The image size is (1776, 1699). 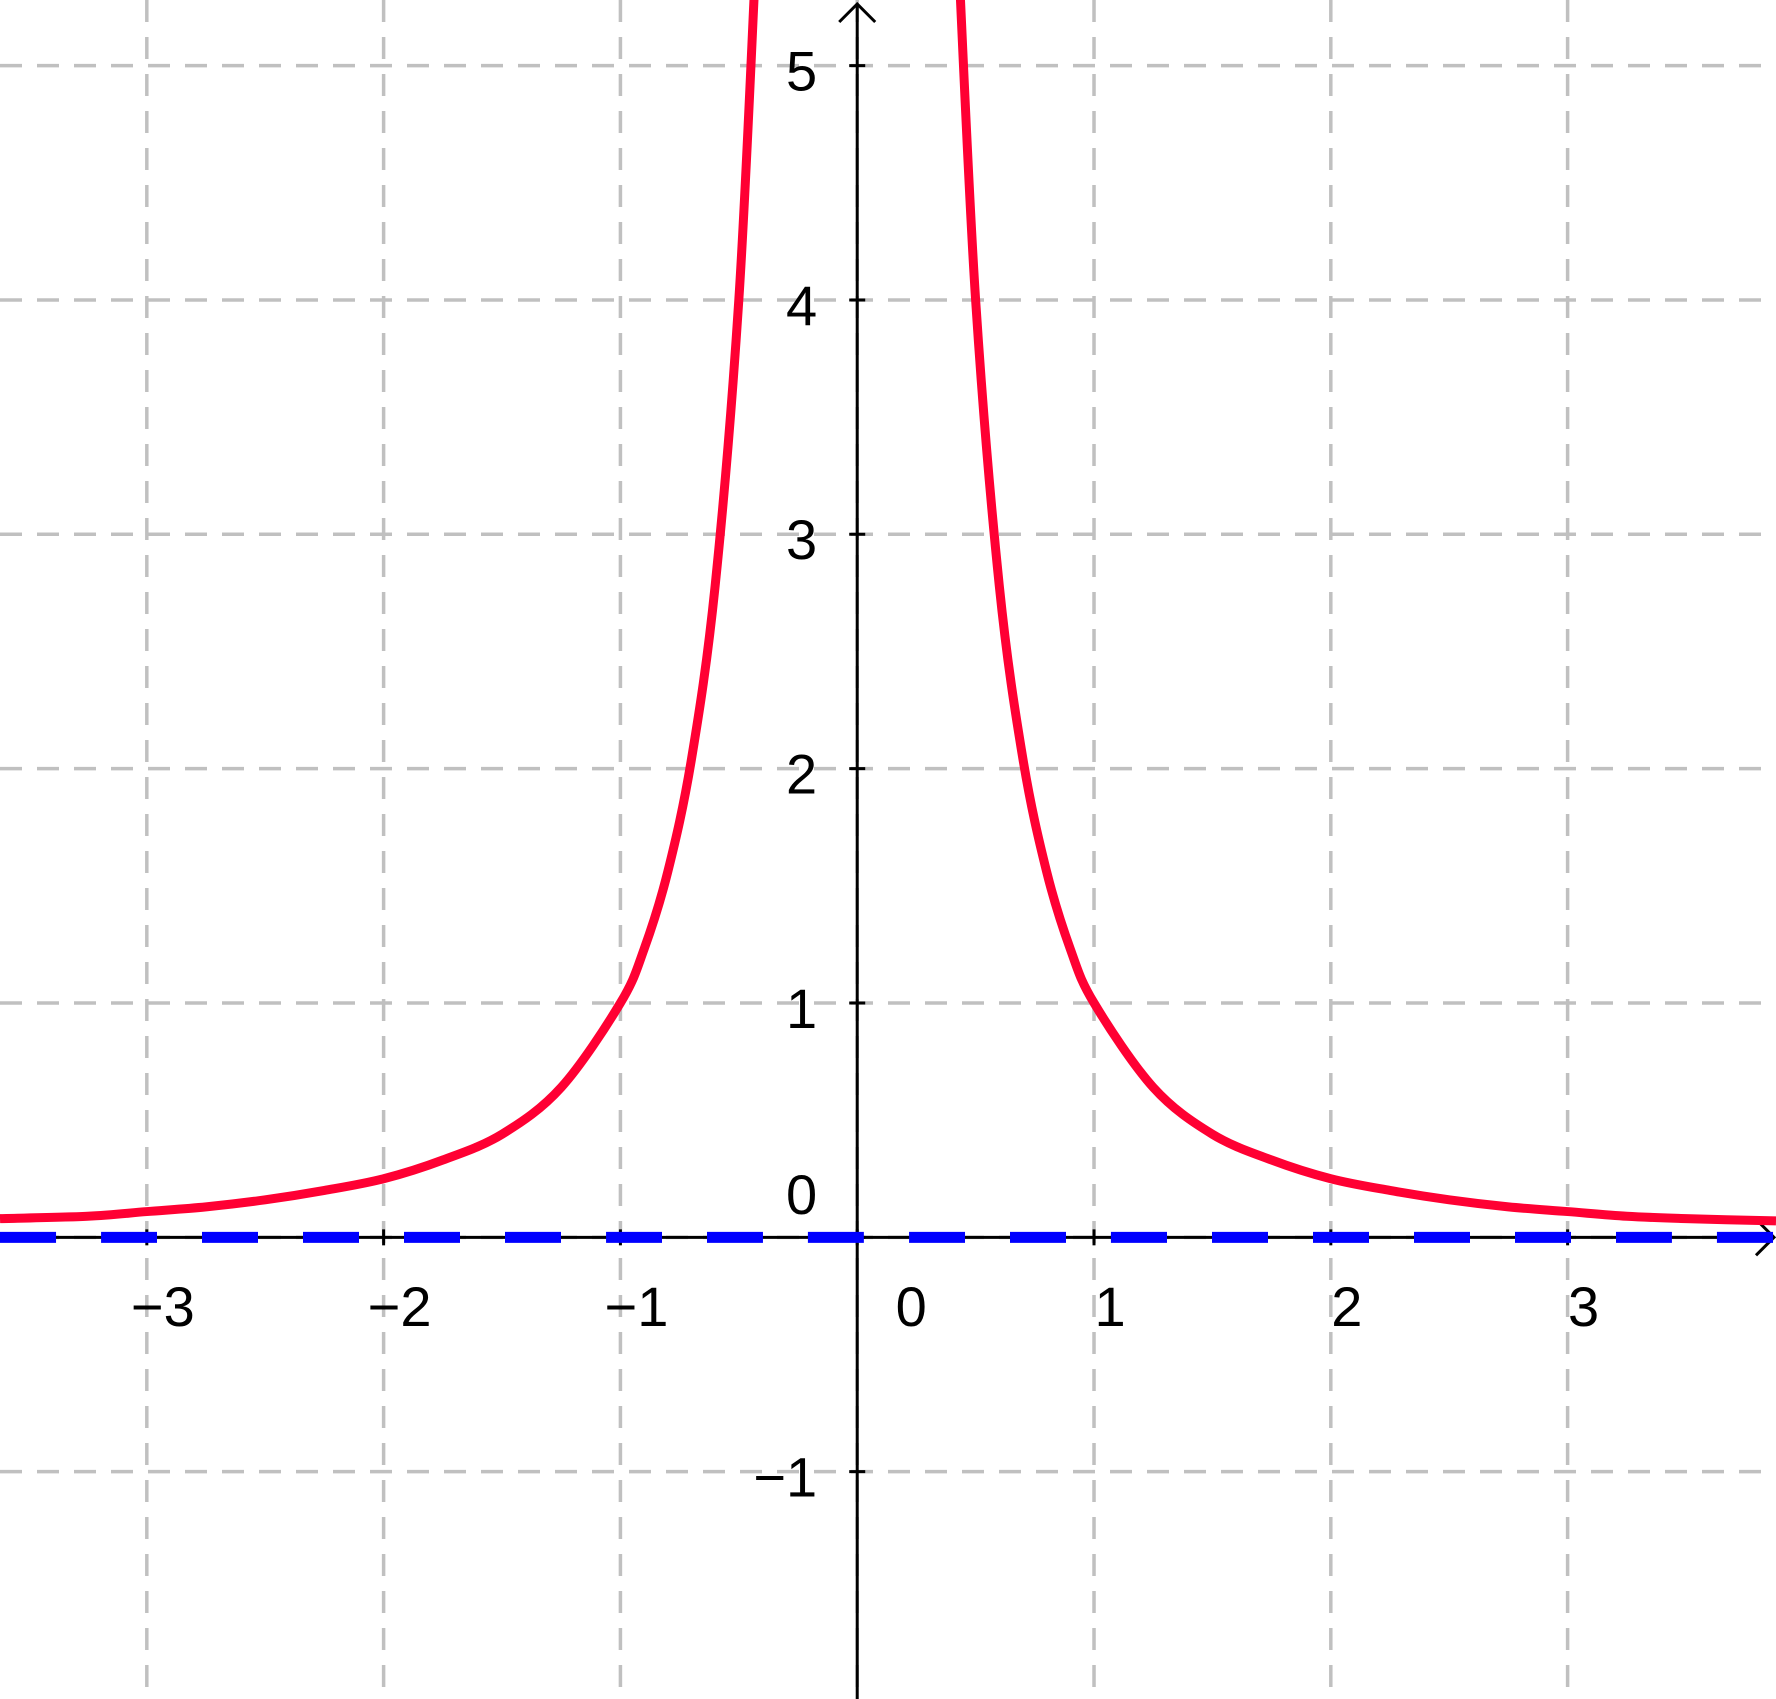 What do you see at coordinates (911, 1306) in the screenshot?
I see `x-tick-label: 0` at bounding box center [911, 1306].